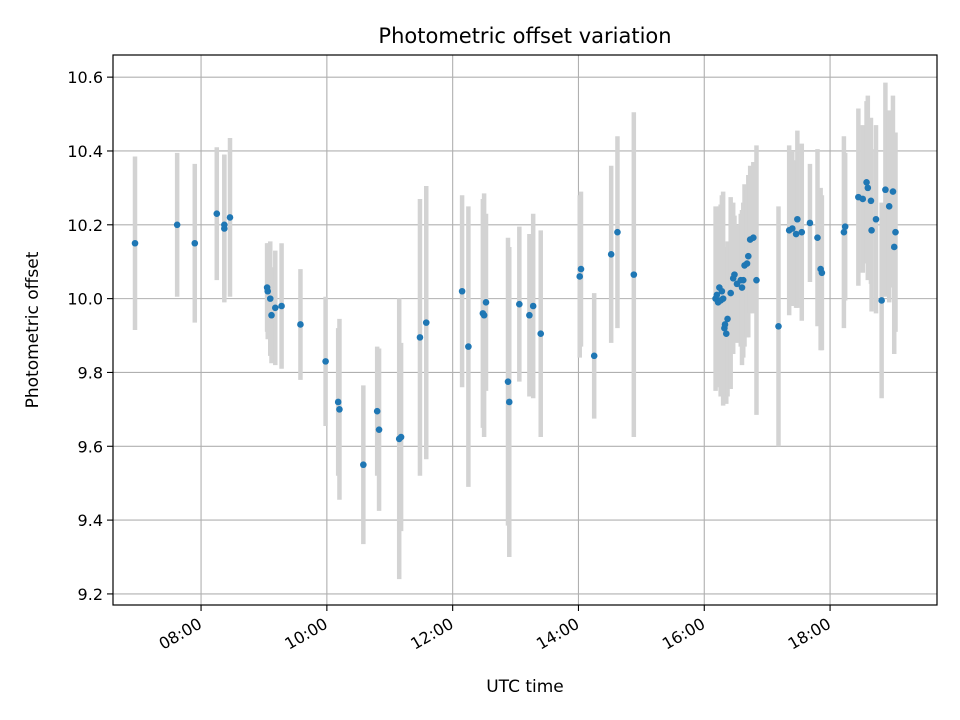 This screenshot has width=960, height=720. I want to click on y-tick-label: 9.4, so click(90, 520).